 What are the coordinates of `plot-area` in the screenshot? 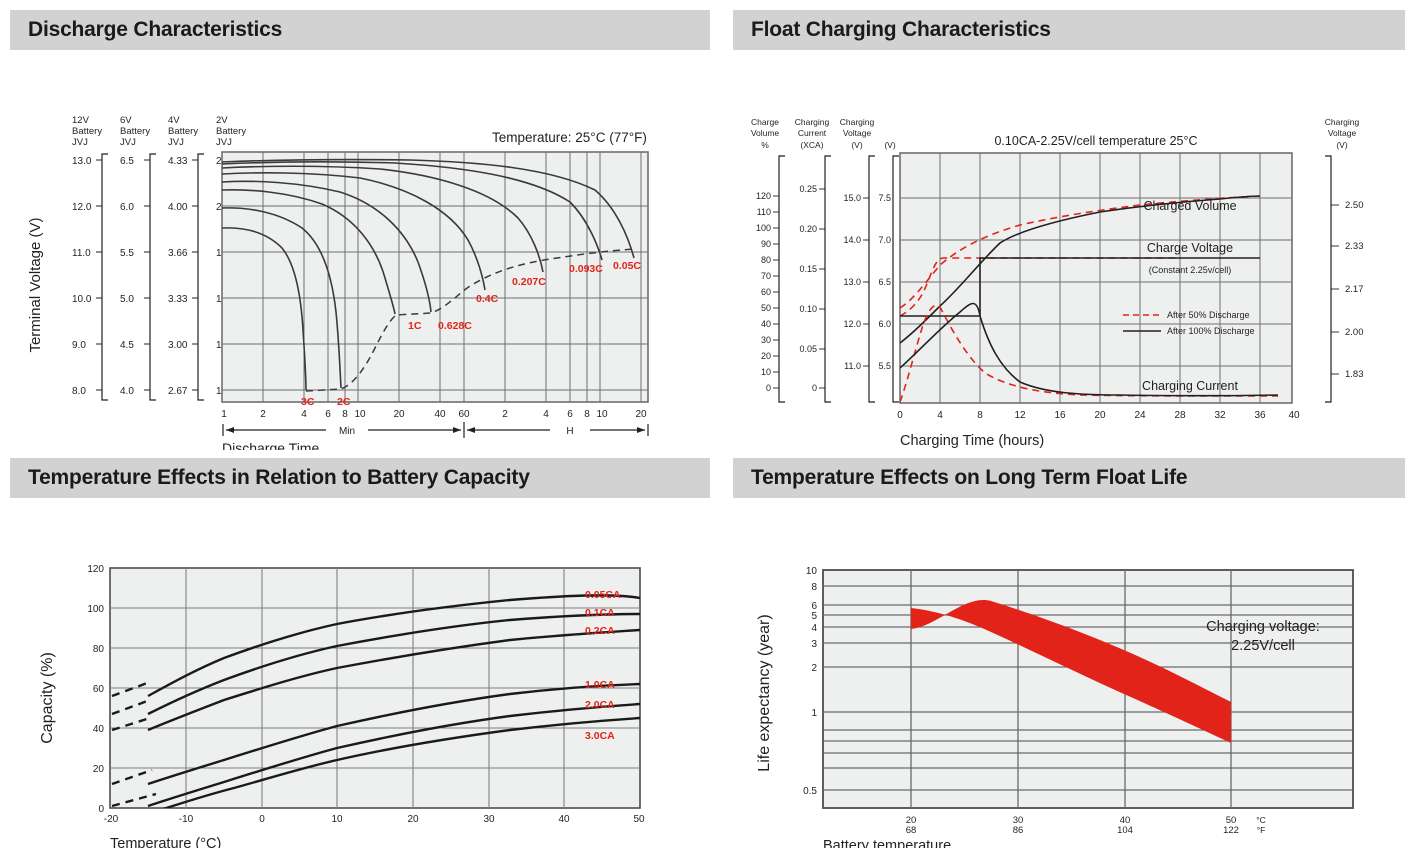 It's located at (1088, 689).